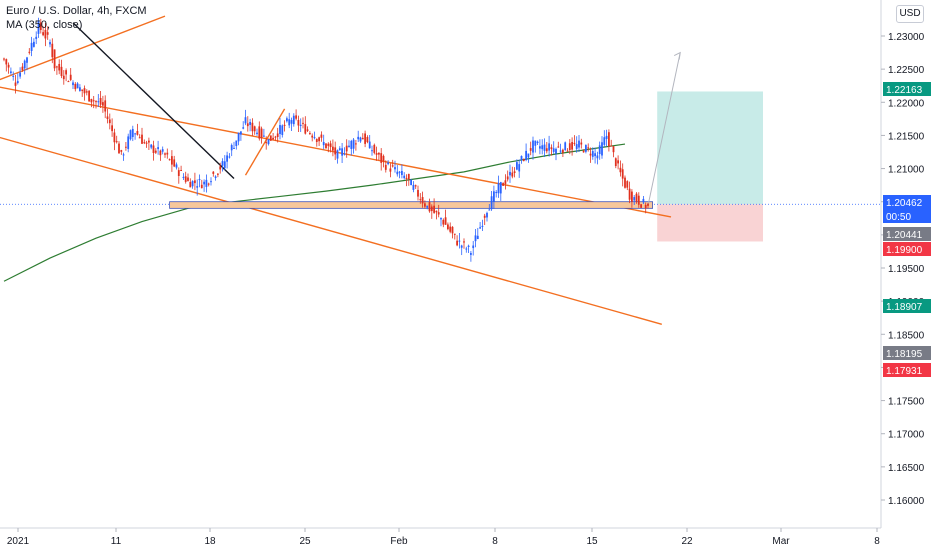  What do you see at coordinates (904, 235) in the screenshot?
I see `price-label-grey: 1.20441` at bounding box center [904, 235].